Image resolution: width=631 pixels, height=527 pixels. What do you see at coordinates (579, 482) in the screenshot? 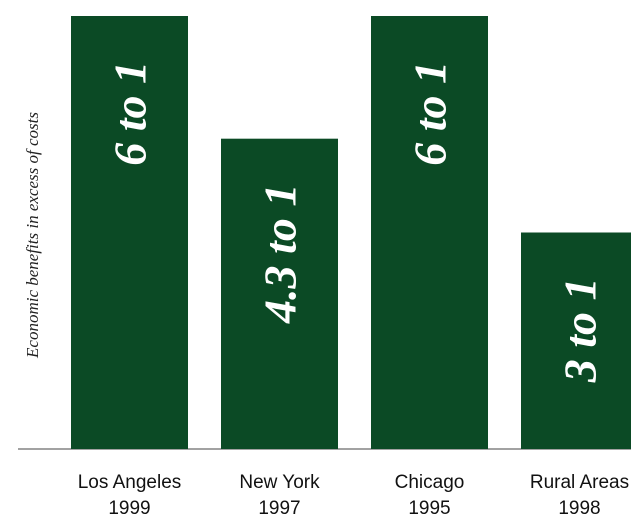
I see `x-tick-label: Rural Areas` at bounding box center [579, 482].